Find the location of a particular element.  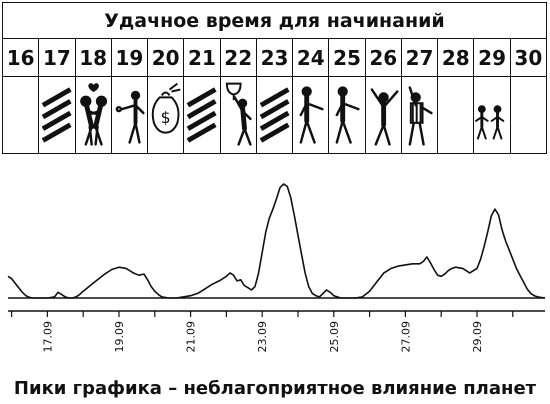

person-with-trophy-icon is located at coordinates (238, 114).